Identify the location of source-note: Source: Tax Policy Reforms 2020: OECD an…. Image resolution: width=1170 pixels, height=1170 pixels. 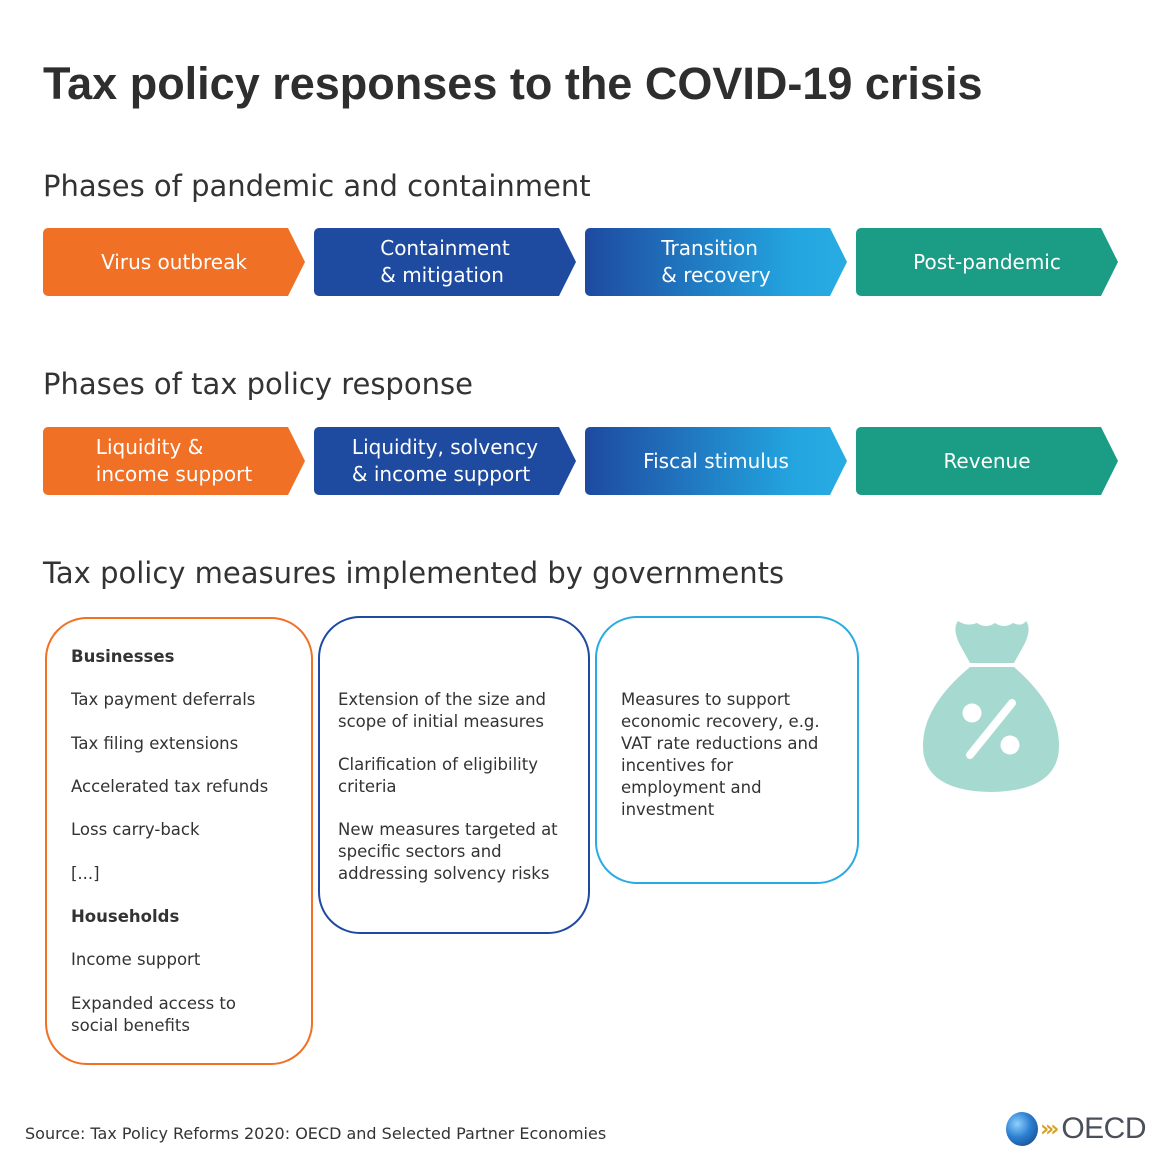
(316, 1133).